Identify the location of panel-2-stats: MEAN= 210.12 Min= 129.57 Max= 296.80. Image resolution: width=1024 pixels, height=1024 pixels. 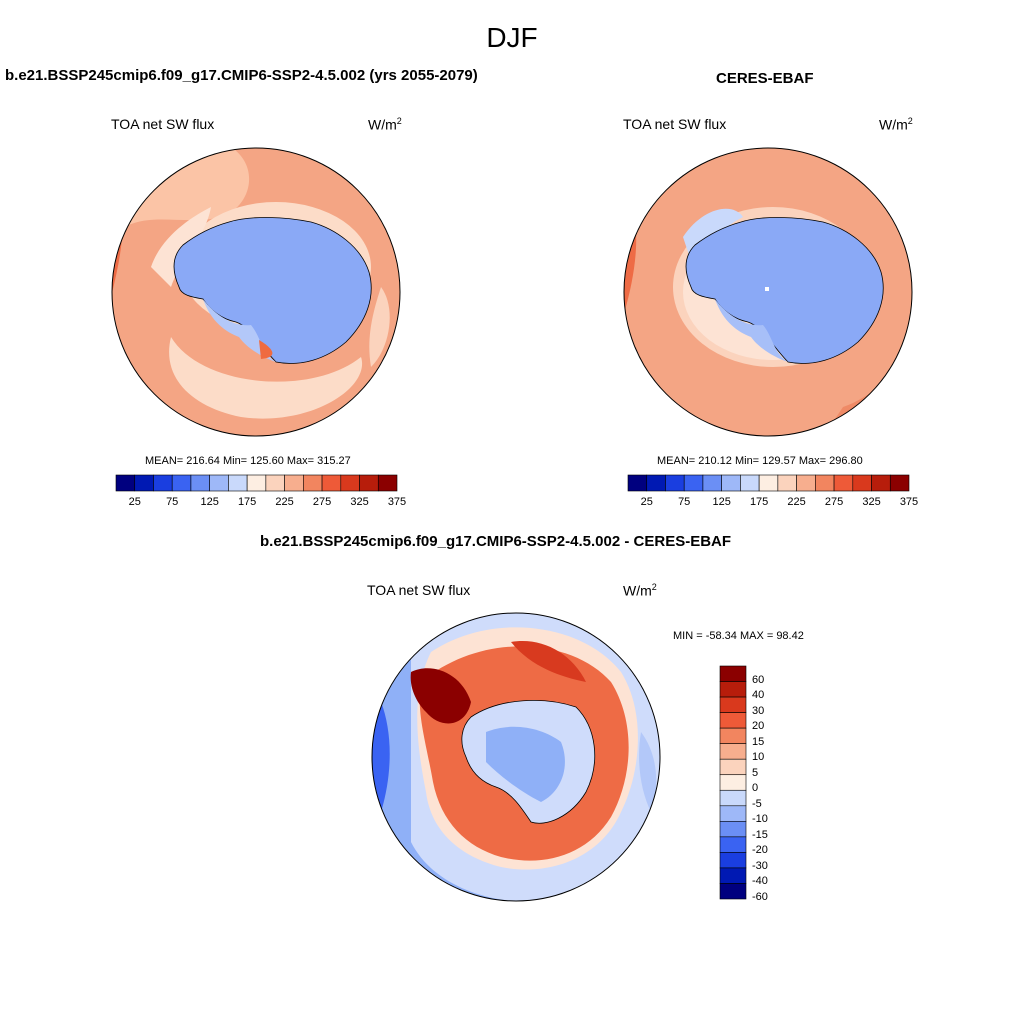
(760, 461).